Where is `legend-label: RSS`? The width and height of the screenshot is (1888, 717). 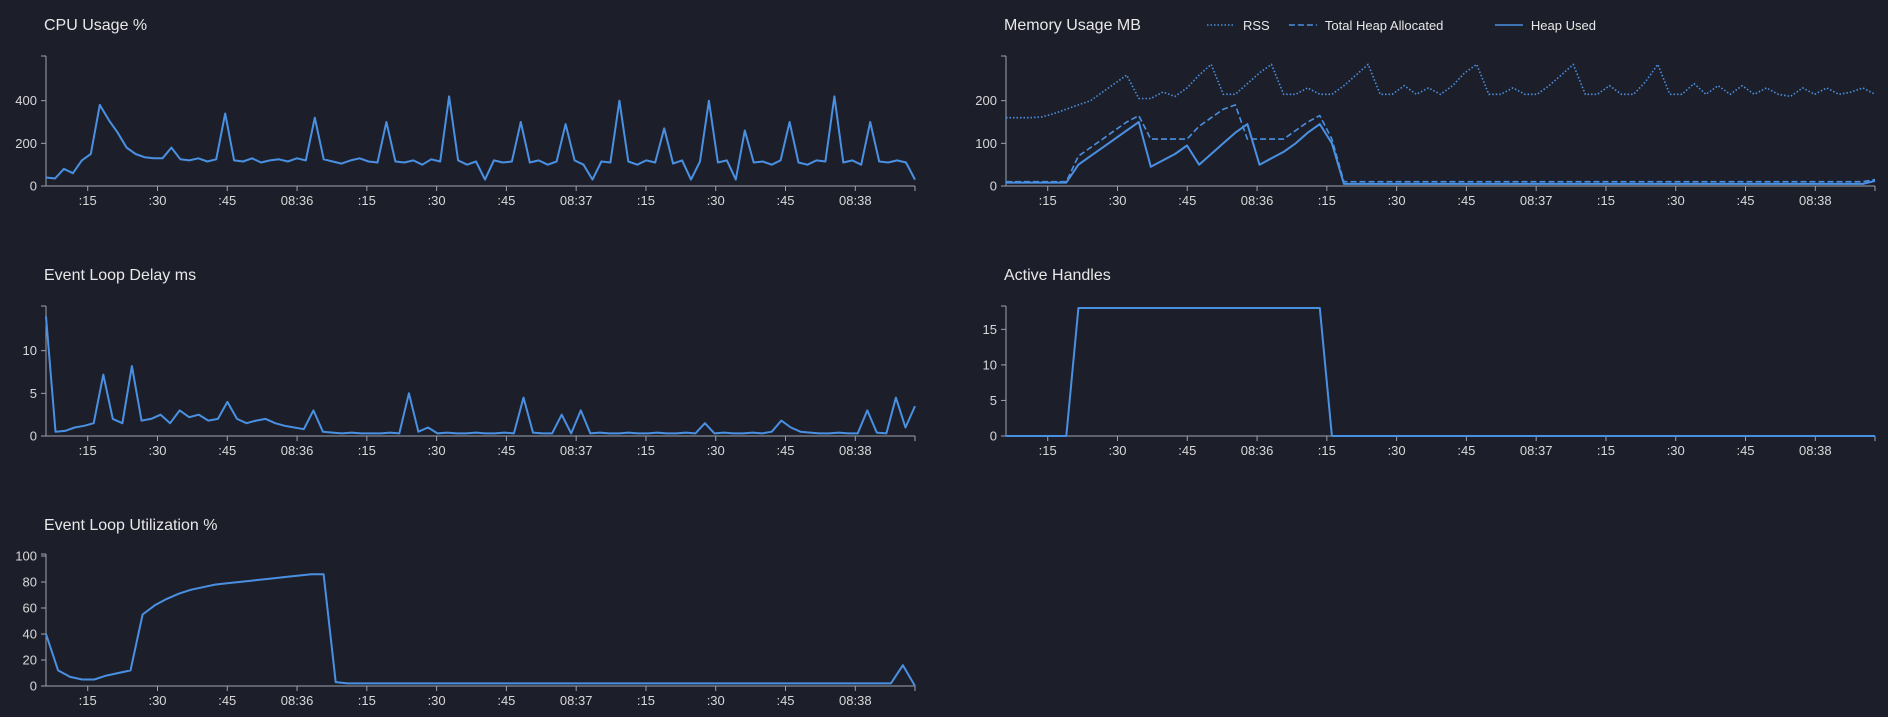 legend-label: RSS is located at coordinates (1256, 25).